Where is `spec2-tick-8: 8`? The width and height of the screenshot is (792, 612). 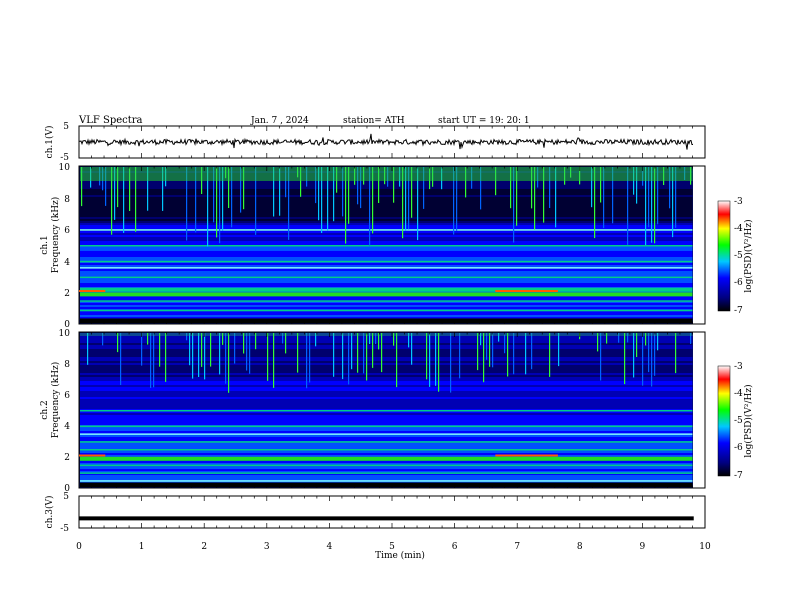
spec2-tick-8: 8 is located at coordinates (67, 365).